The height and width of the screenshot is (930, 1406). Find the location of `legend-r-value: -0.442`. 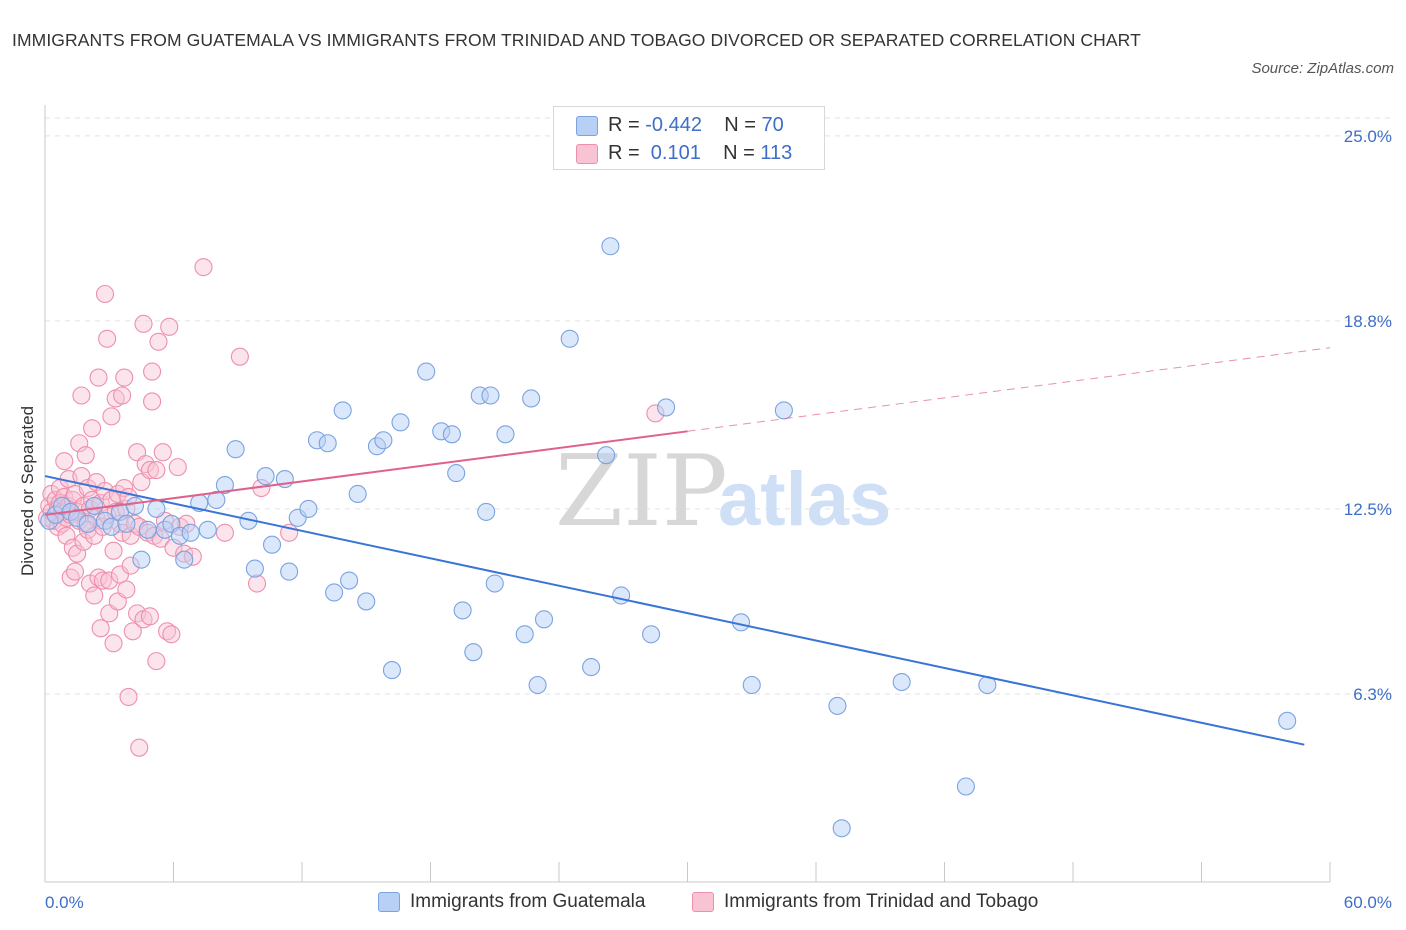

legend-r-value: -0.442 is located at coordinates (673, 125).